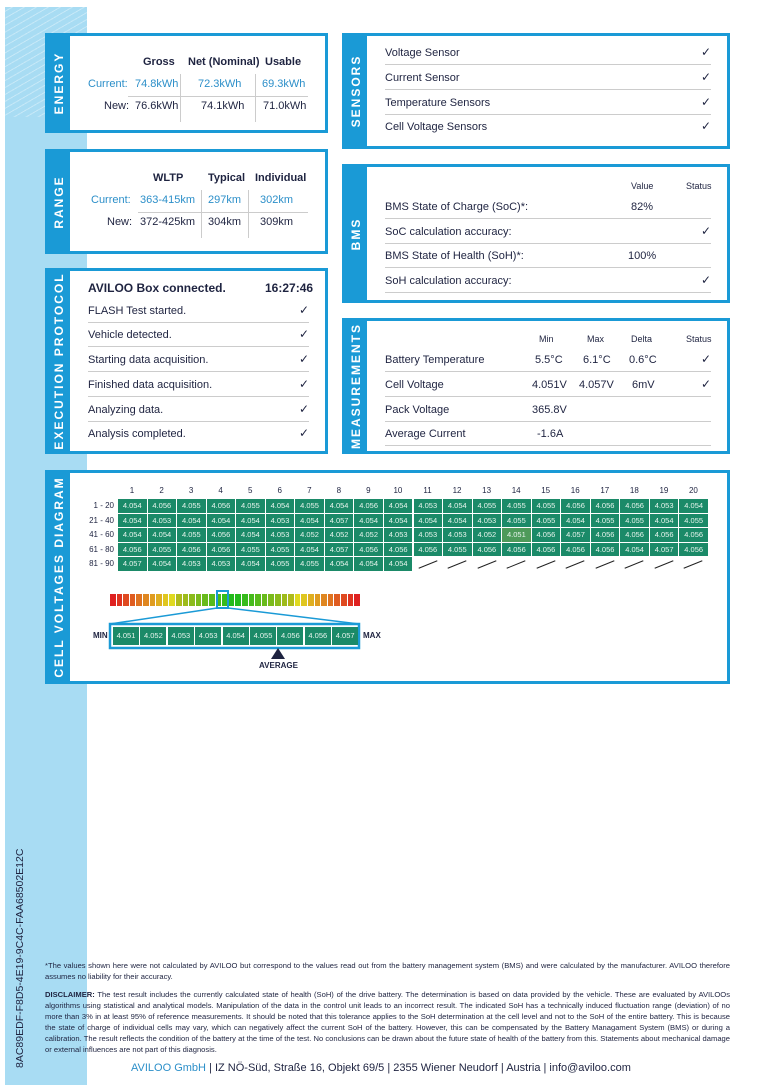  What do you see at coordinates (575, 490) in the screenshot?
I see `column-header: 16` at bounding box center [575, 490].